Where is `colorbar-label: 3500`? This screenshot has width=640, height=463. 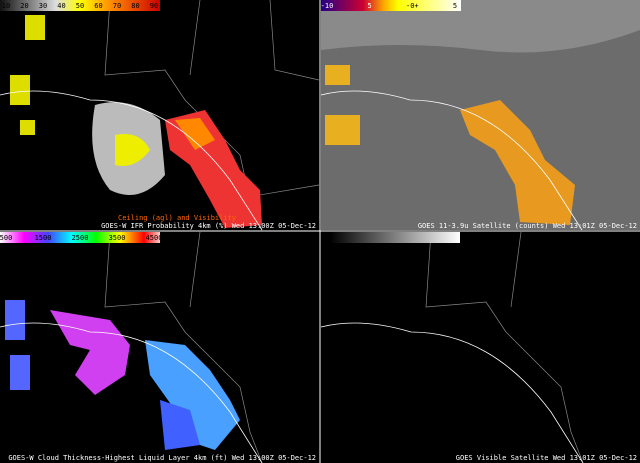 colorbar-label: 3500 is located at coordinates (117, 238).